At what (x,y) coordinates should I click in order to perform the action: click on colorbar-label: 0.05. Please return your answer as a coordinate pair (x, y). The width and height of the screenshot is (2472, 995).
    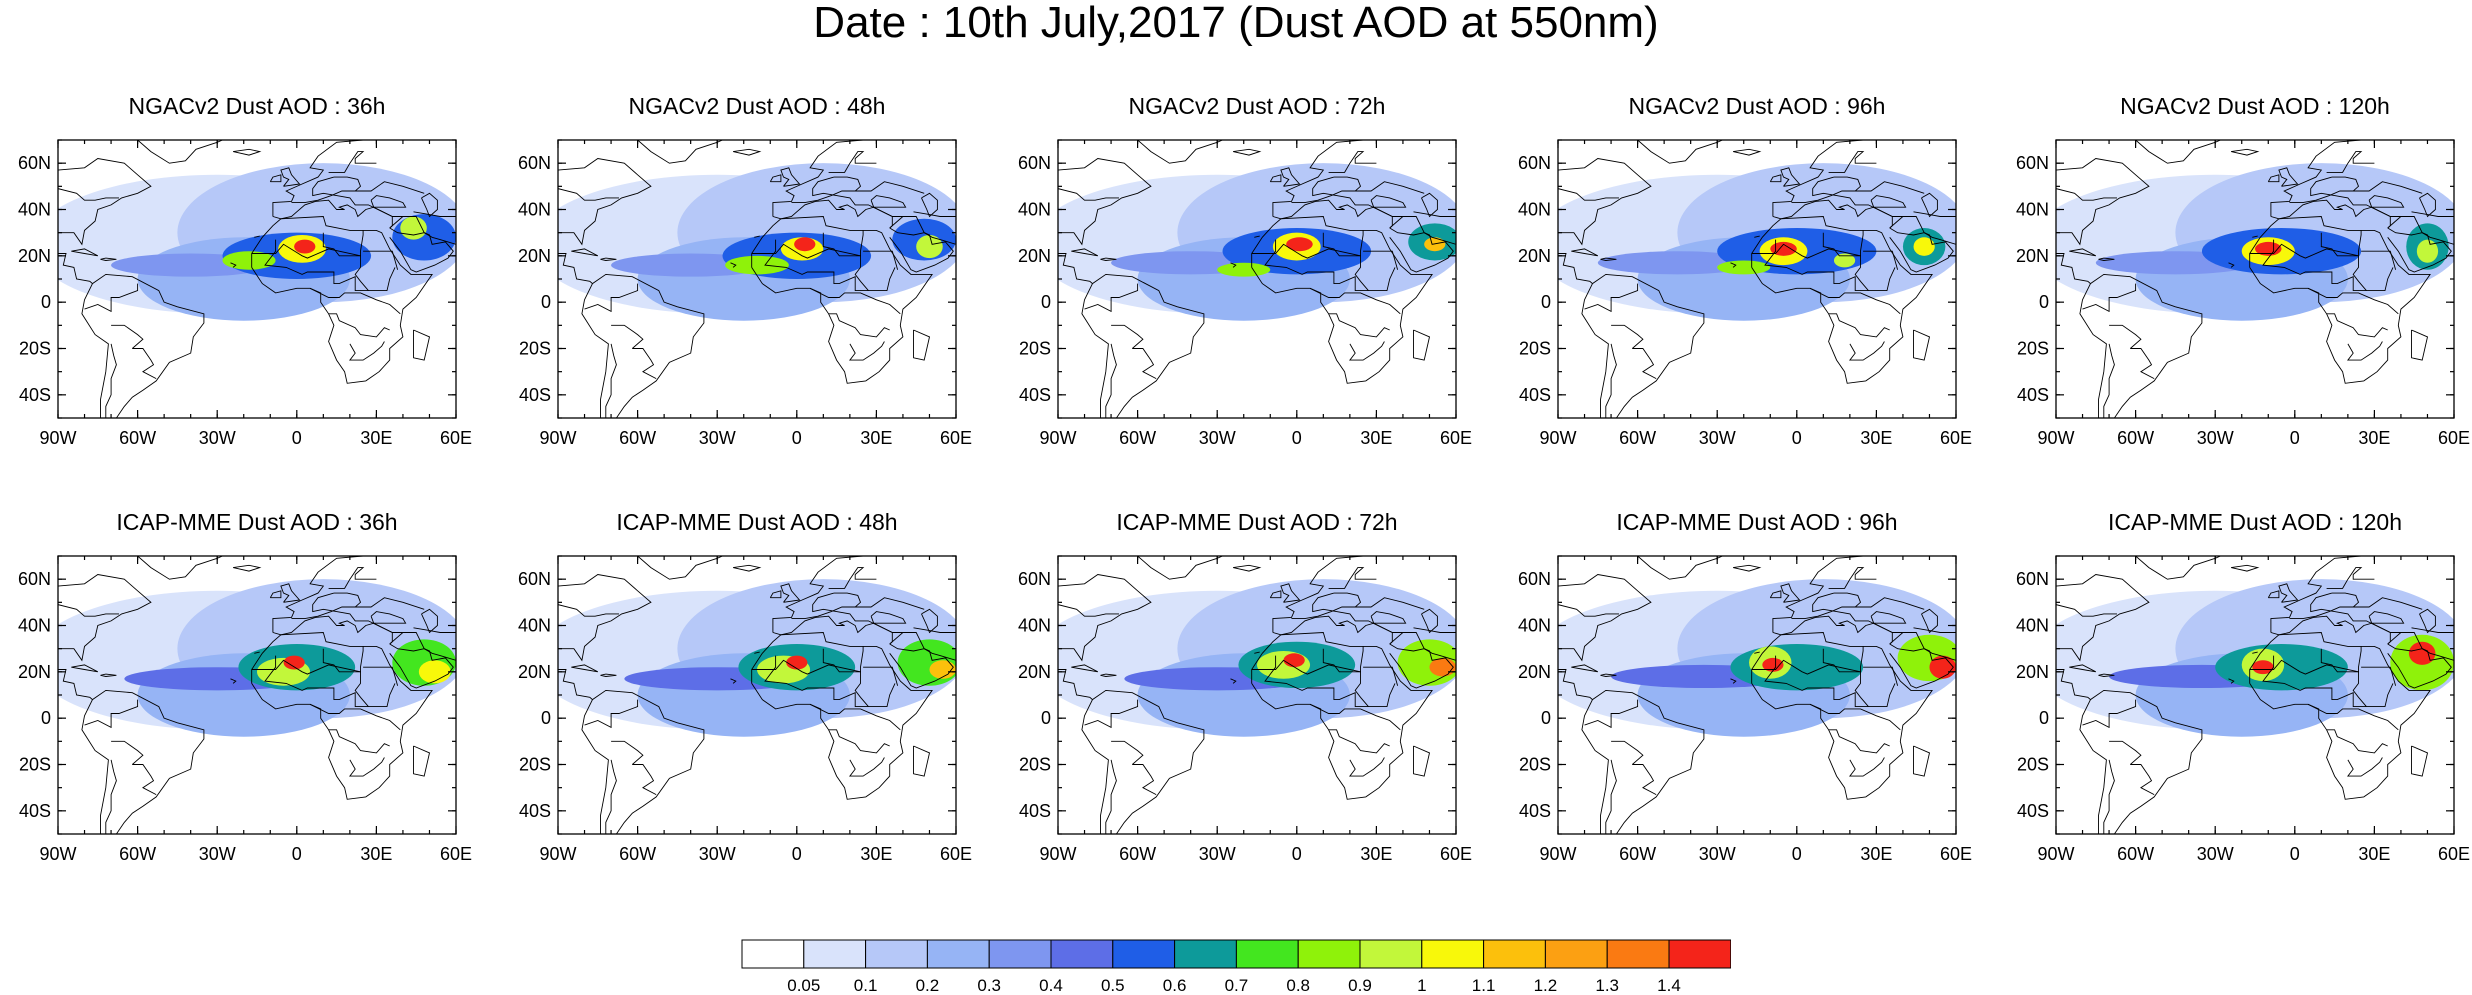
    Looking at the image, I should click on (803, 985).